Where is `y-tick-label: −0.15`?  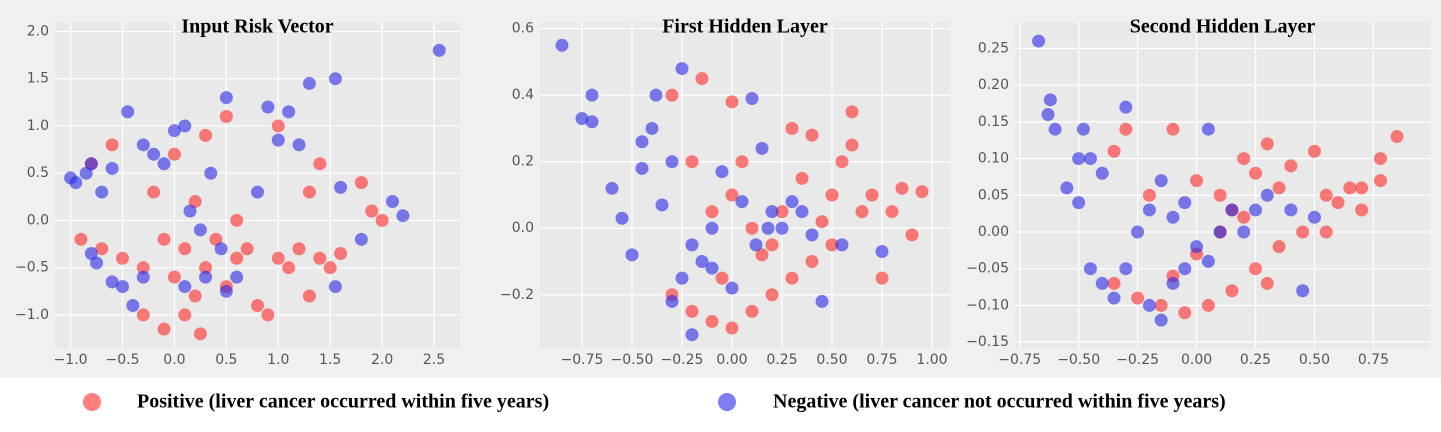 y-tick-label: −0.15 is located at coordinates (987, 342).